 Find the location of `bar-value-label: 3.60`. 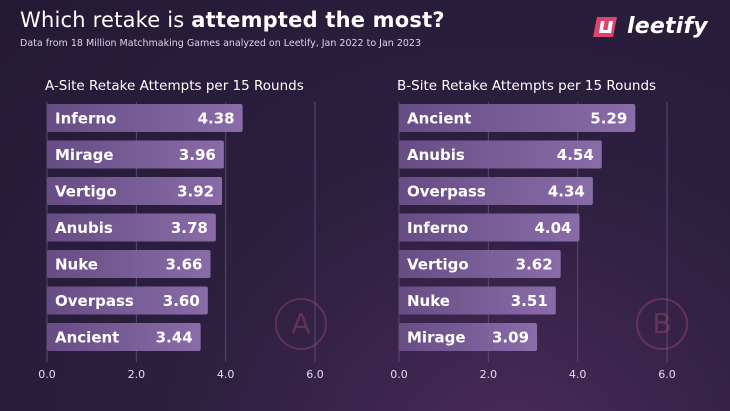

bar-value-label: 3.60 is located at coordinates (181, 301).